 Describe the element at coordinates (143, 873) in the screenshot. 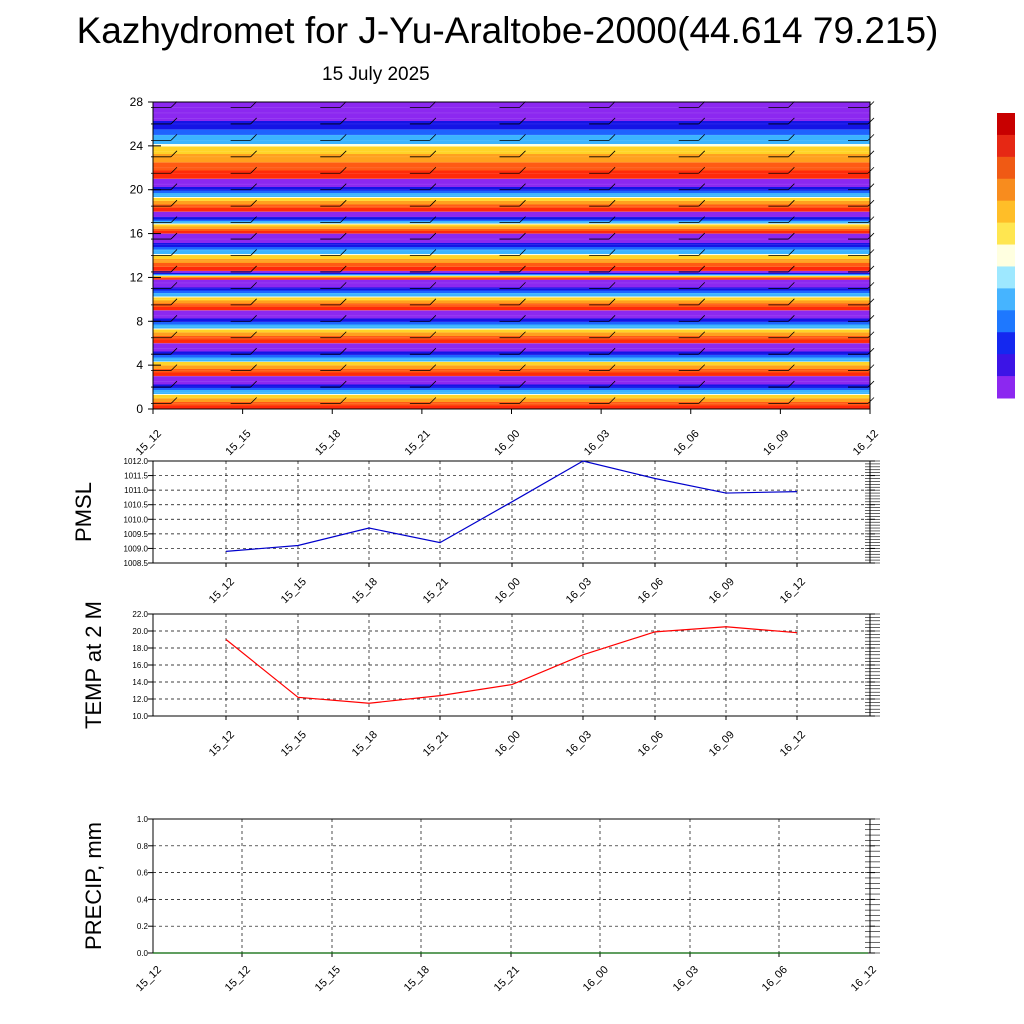

I see `y-tick-label: 0.6` at that location.